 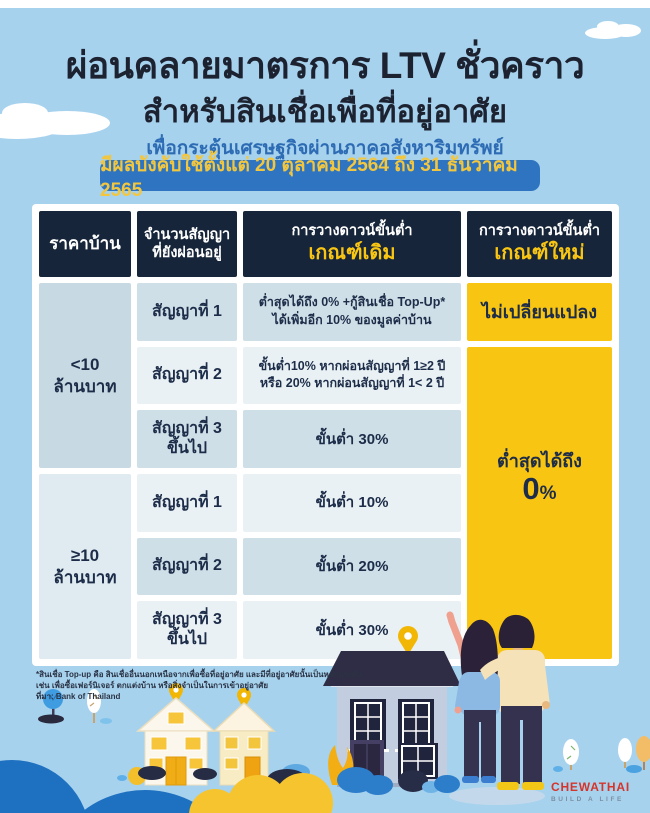 I want to click on blue-mounds, so click(x=105, y=786).